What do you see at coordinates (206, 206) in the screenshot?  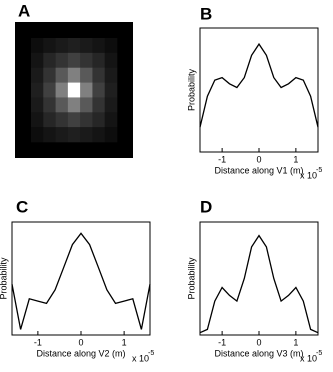 I see `panel-letter: D` at bounding box center [206, 206].